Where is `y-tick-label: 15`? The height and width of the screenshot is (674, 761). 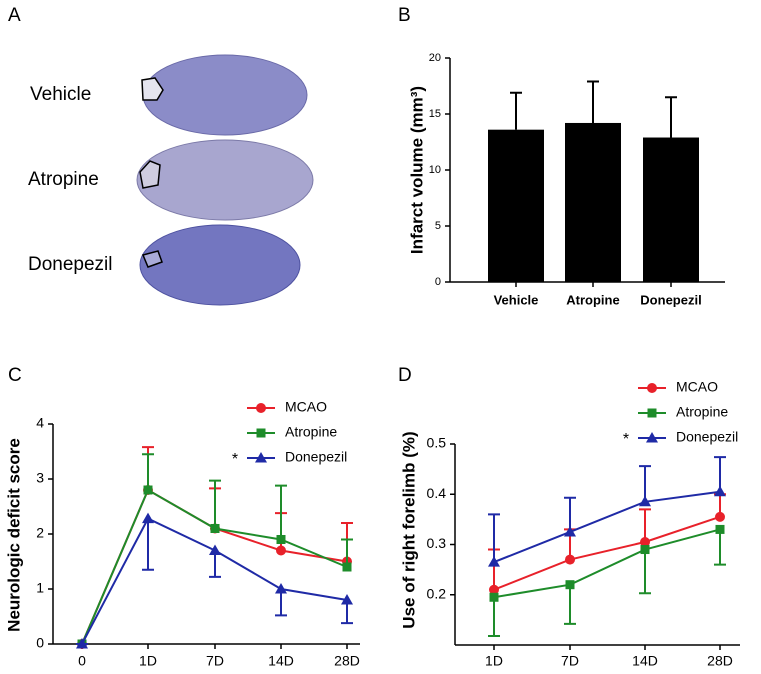 y-tick-label: 15 is located at coordinates (435, 114).